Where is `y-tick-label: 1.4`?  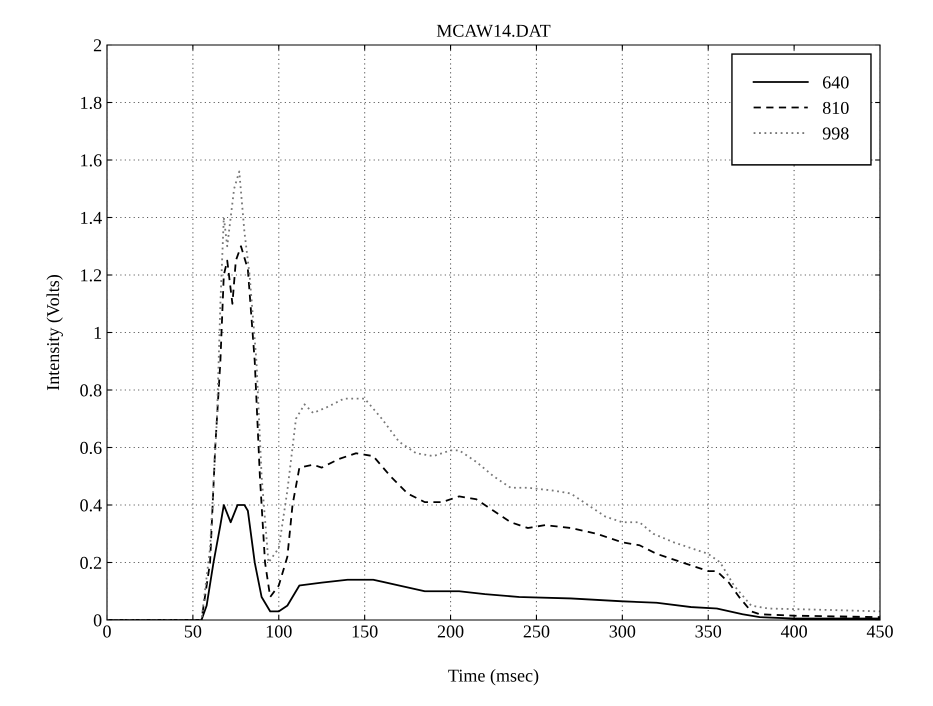 y-tick-label: 1.4 is located at coordinates (91, 218).